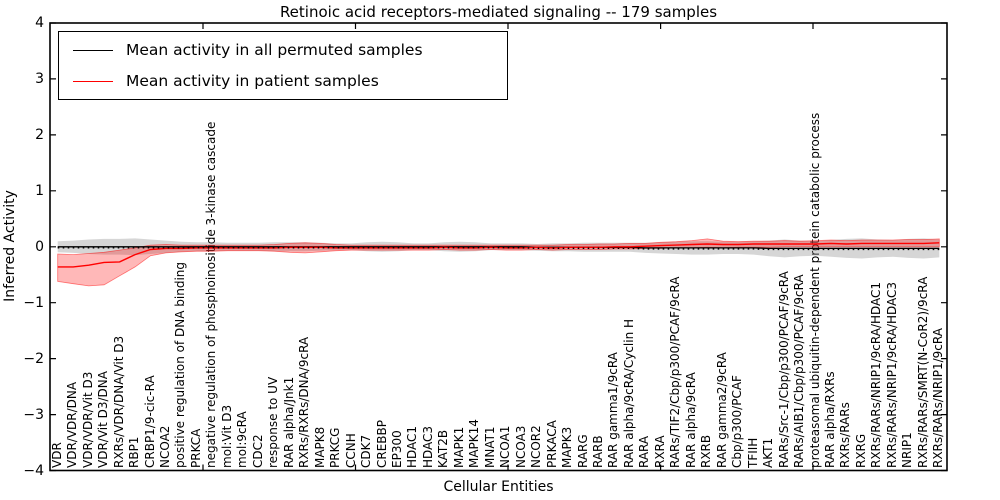 The image size is (1000, 500). What do you see at coordinates (443, 448) in the screenshot?
I see `x-tick-label: KAT2B` at bounding box center [443, 448].